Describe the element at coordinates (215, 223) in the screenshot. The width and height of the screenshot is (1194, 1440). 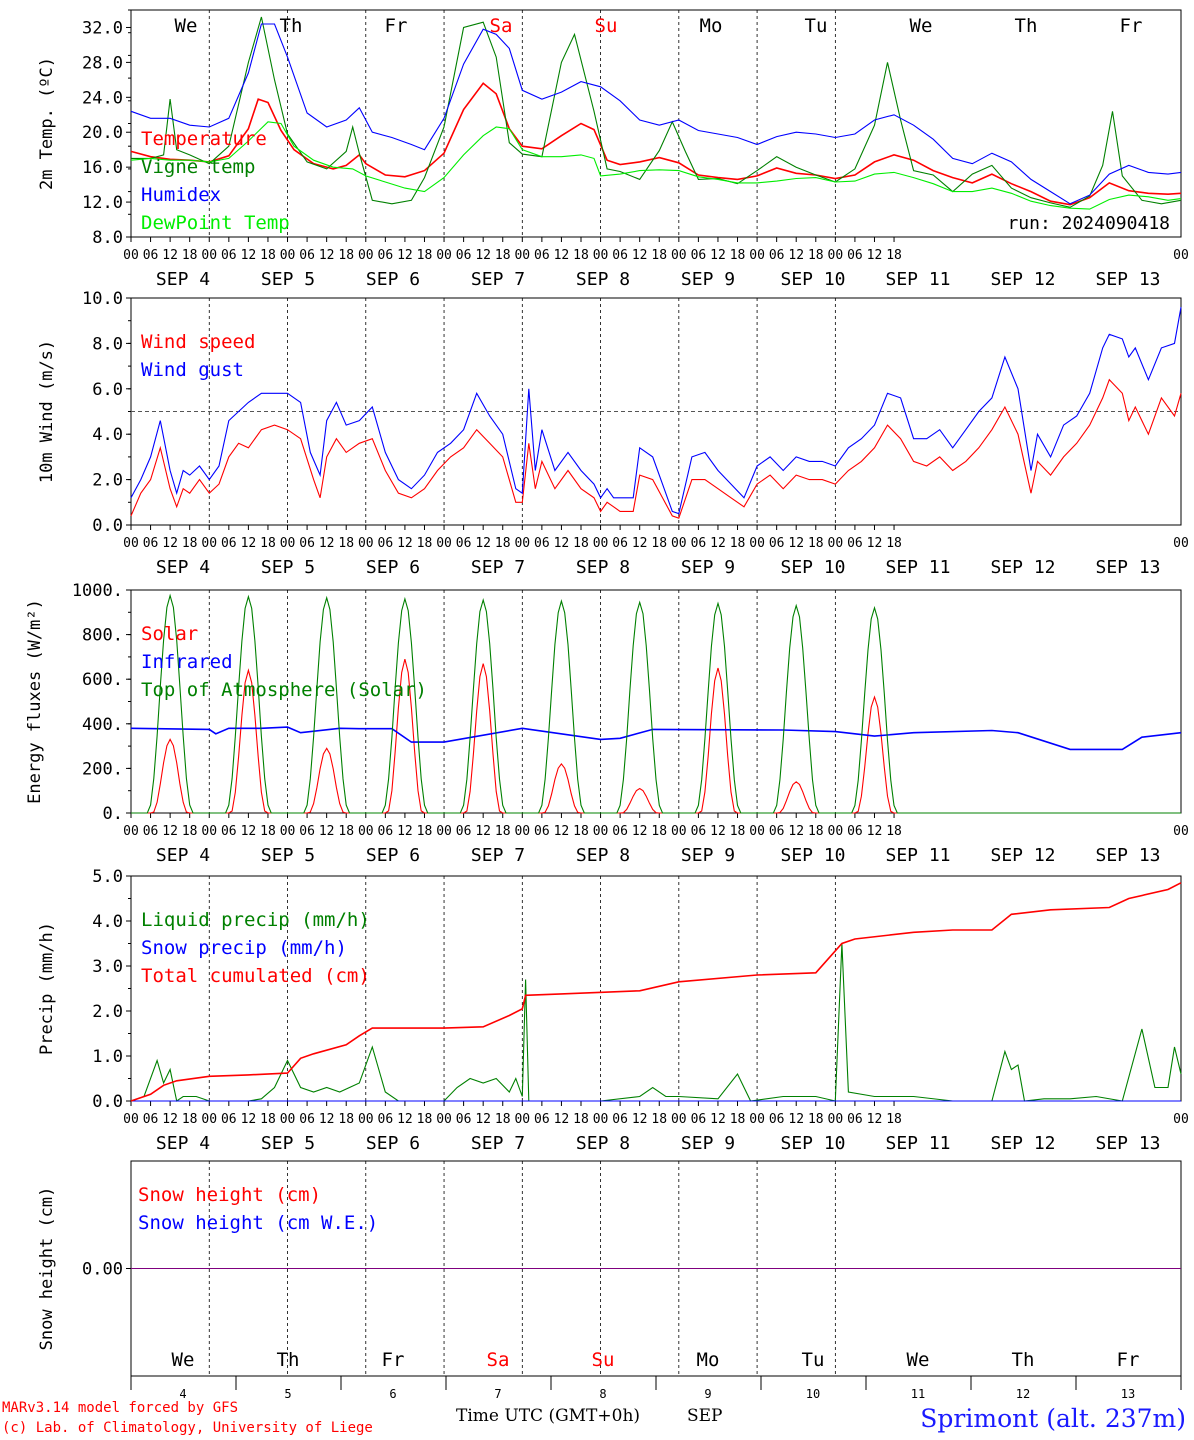
I see `legend-entry: DewPoint Temp` at that location.